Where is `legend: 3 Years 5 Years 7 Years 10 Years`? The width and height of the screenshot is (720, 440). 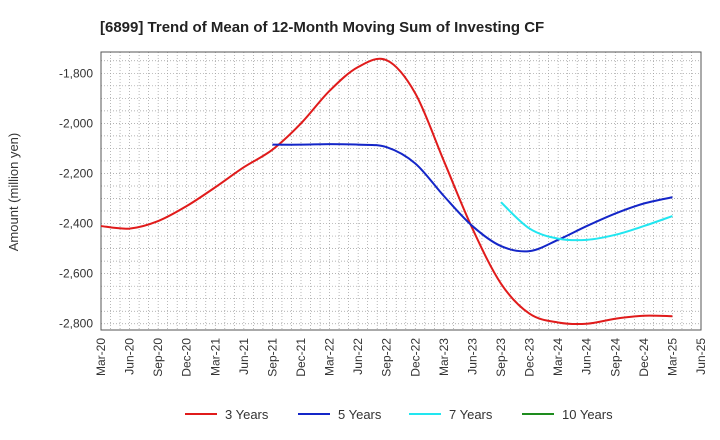 legend: 3 Years 5 Years 7 Years 10 Years is located at coordinates (399, 414).